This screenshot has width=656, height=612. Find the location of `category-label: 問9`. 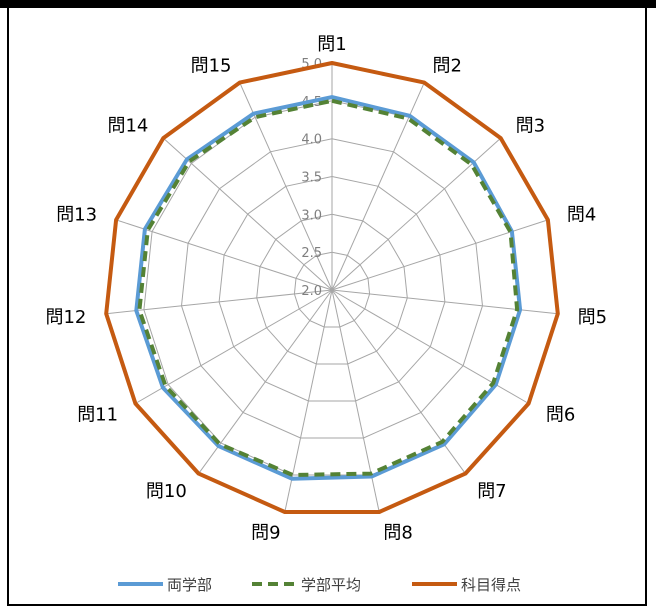

category-label: 問9 is located at coordinates (265, 533).